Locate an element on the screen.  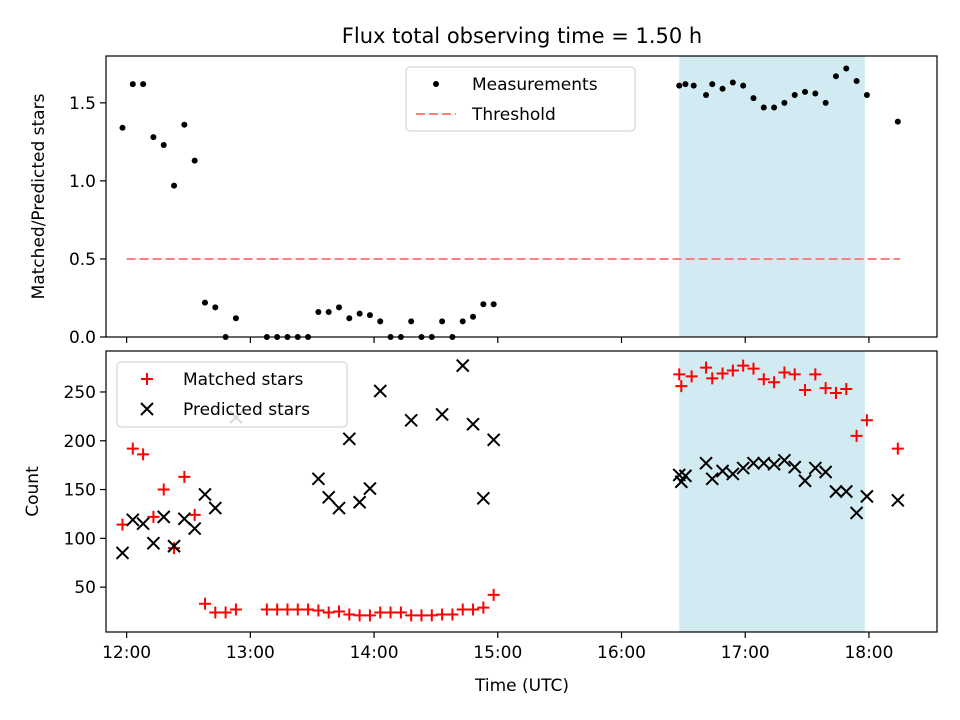
x-tick-label: 17:00 is located at coordinates (745, 653).